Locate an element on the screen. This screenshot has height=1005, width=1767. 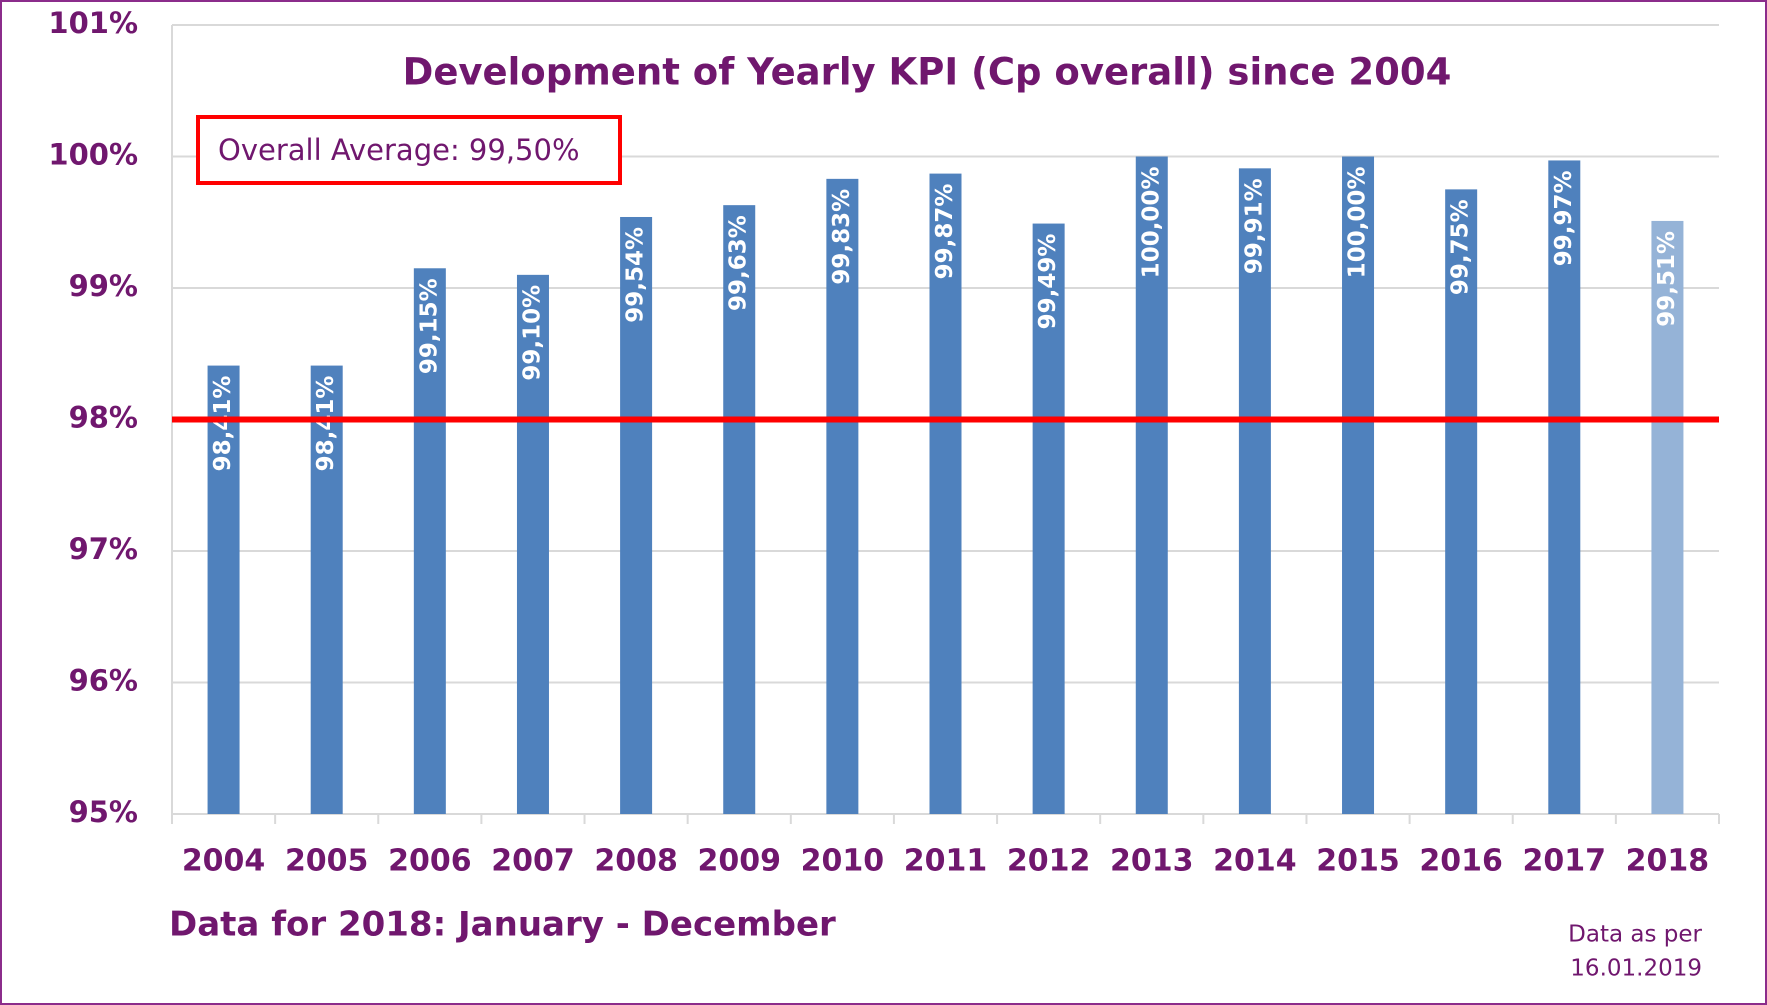
note: Data for 2018: January - December is located at coordinates (502, 925).